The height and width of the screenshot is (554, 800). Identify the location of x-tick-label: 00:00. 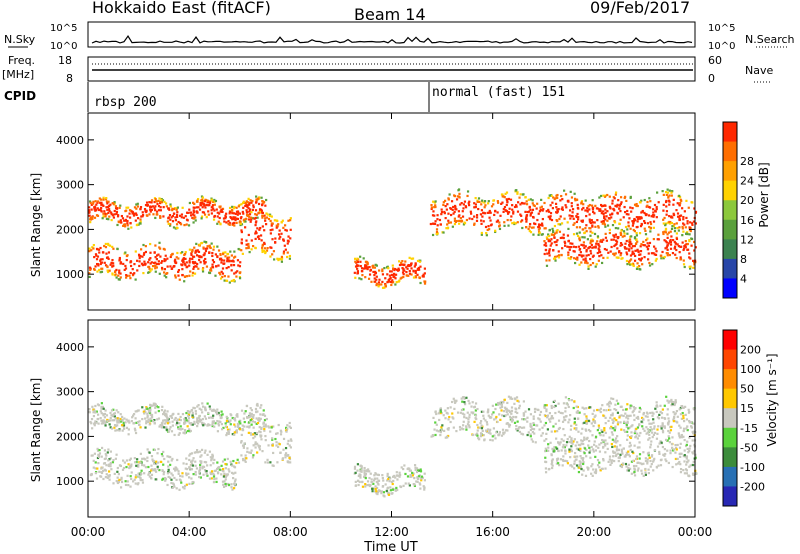
(88, 532).